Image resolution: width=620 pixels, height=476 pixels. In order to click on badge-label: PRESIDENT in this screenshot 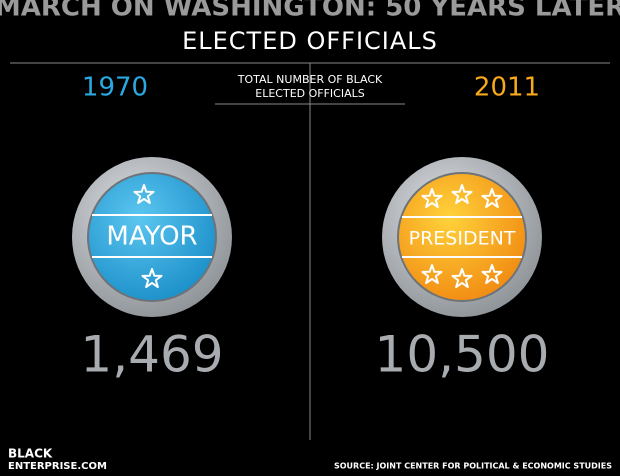, I will do `click(462, 239)`.